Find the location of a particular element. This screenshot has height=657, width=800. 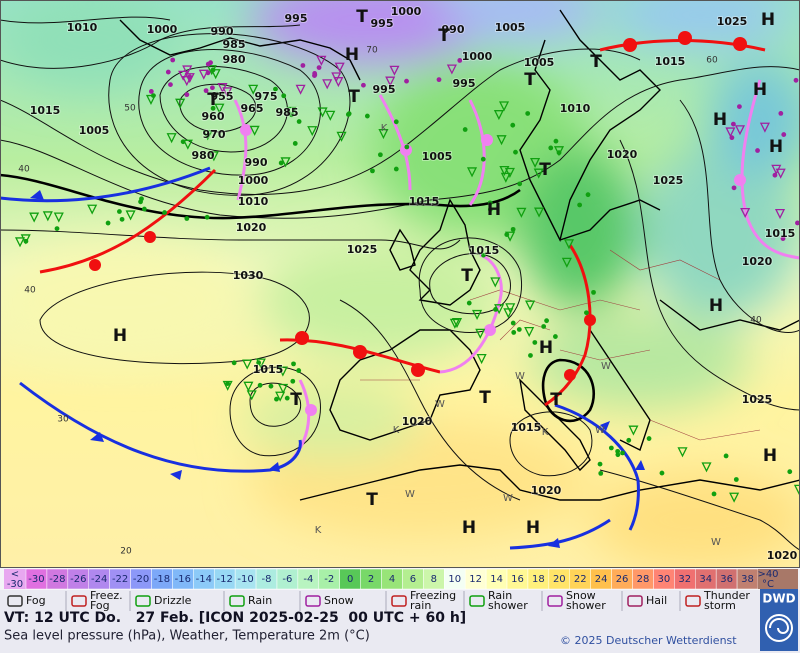

colorbar-label: 18 is located at coordinates (538, 579).